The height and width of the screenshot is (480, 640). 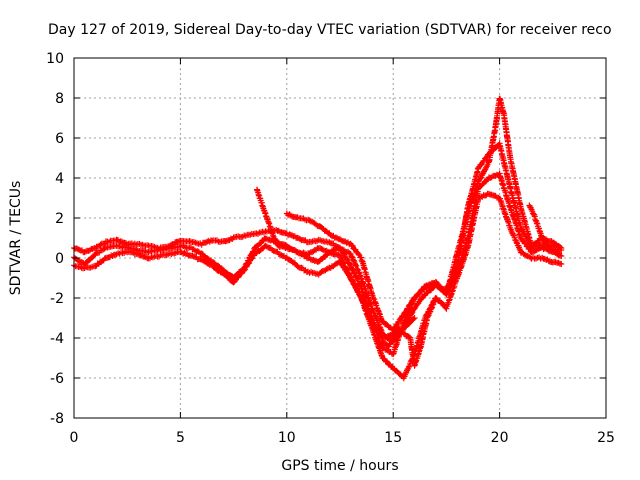 What do you see at coordinates (57, 299) in the screenshot?
I see `y-tick-label: -2` at bounding box center [57, 299].